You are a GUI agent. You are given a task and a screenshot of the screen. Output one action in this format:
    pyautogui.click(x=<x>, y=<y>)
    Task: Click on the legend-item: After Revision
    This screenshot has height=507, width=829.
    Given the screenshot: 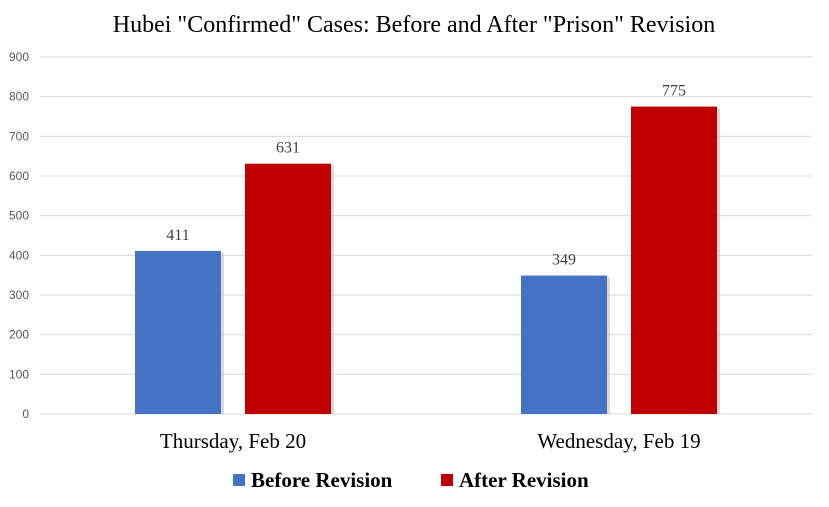 What is the action you would take?
    pyautogui.click(x=515, y=480)
    